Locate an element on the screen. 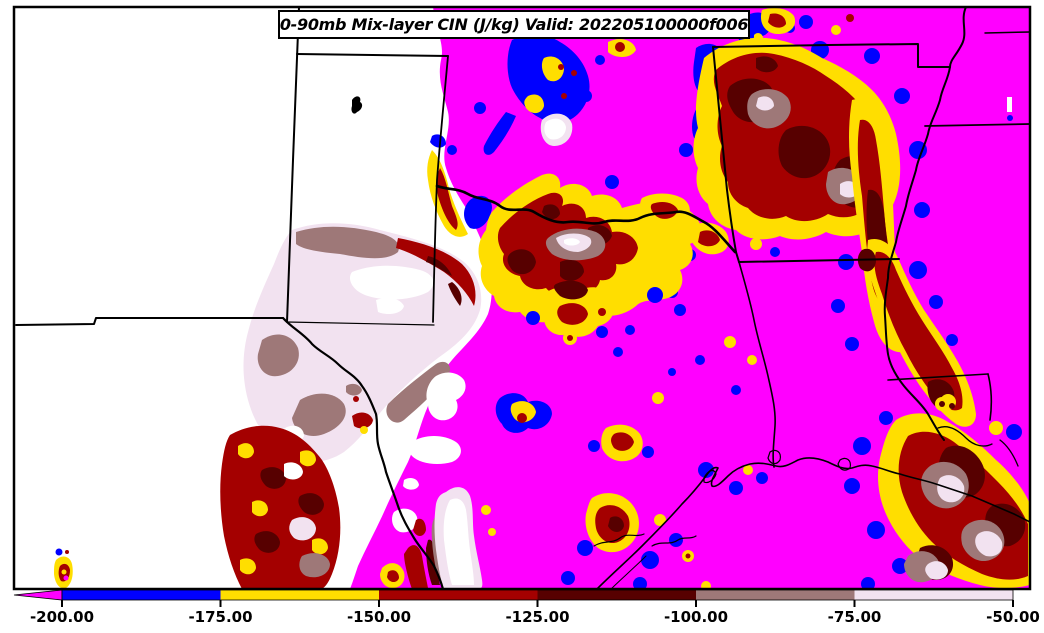  colorbar-tick-label: -50.00 is located at coordinates (1013, 617).